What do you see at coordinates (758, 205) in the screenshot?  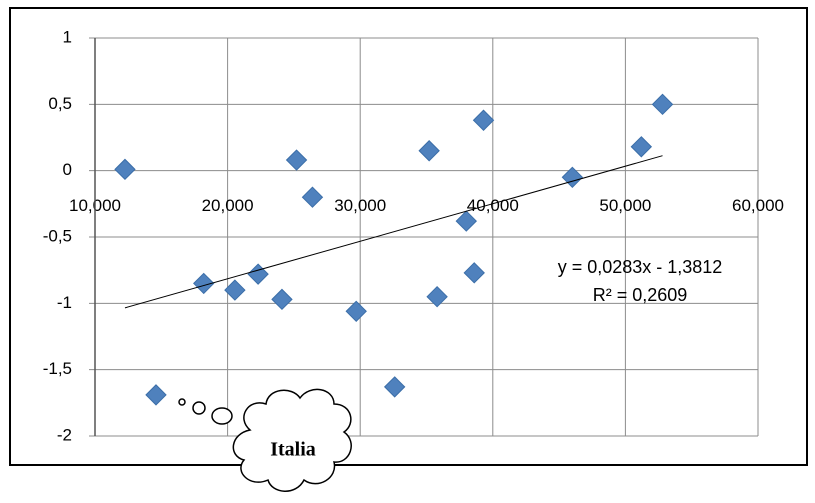 I see `x-tick-label: 60,000` at bounding box center [758, 205].